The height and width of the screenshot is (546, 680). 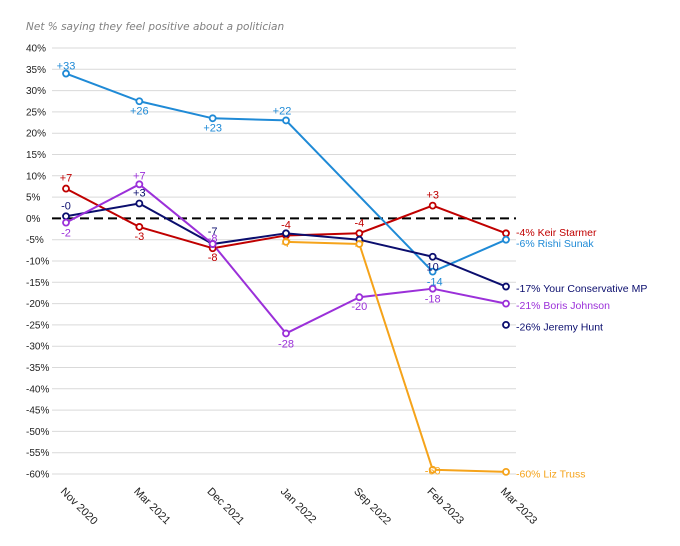 What do you see at coordinates (139, 111) in the screenshot?
I see `data-label-rishi-sunak: +26` at bounding box center [139, 111].